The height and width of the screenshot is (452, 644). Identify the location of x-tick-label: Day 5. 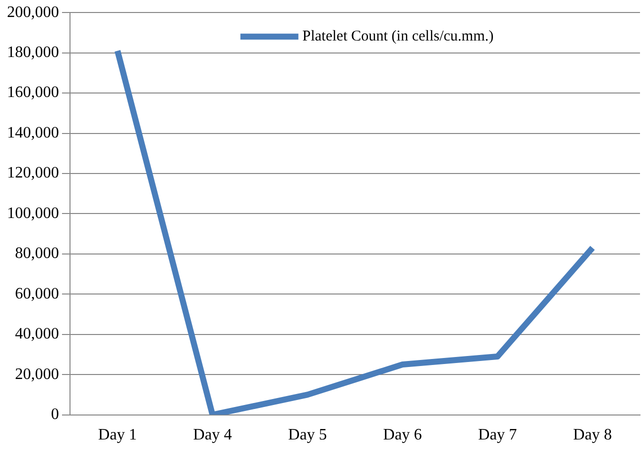
(307, 435).